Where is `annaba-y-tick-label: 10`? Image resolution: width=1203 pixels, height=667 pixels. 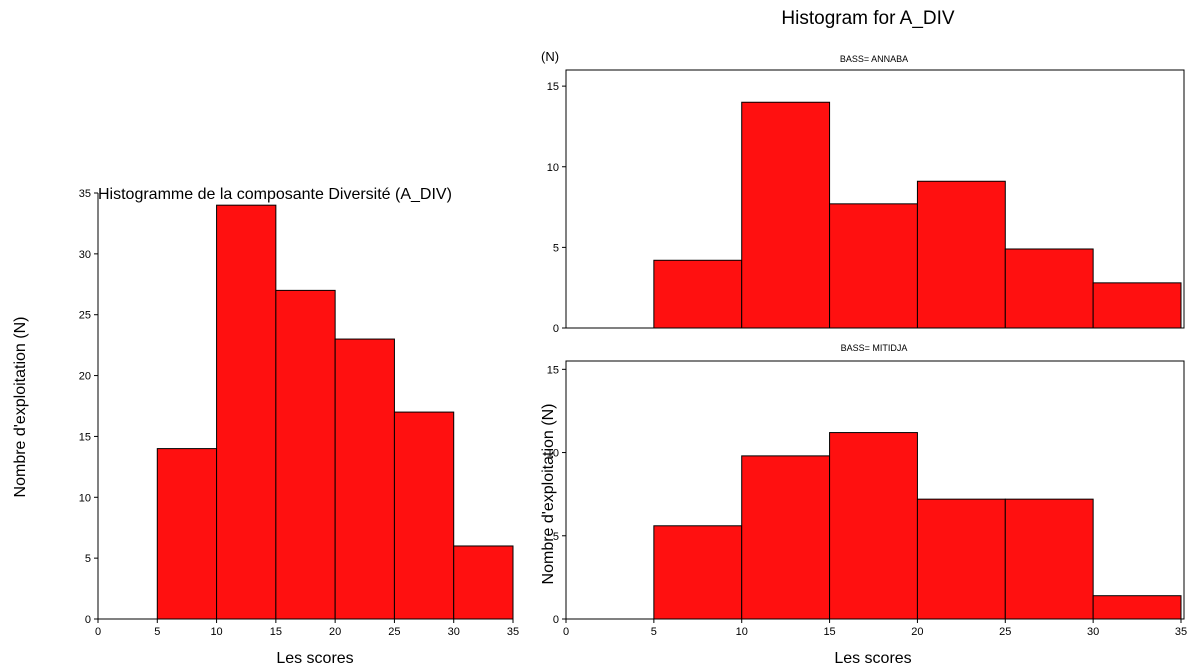
annaba-y-tick-label: 10 is located at coordinates (553, 168).